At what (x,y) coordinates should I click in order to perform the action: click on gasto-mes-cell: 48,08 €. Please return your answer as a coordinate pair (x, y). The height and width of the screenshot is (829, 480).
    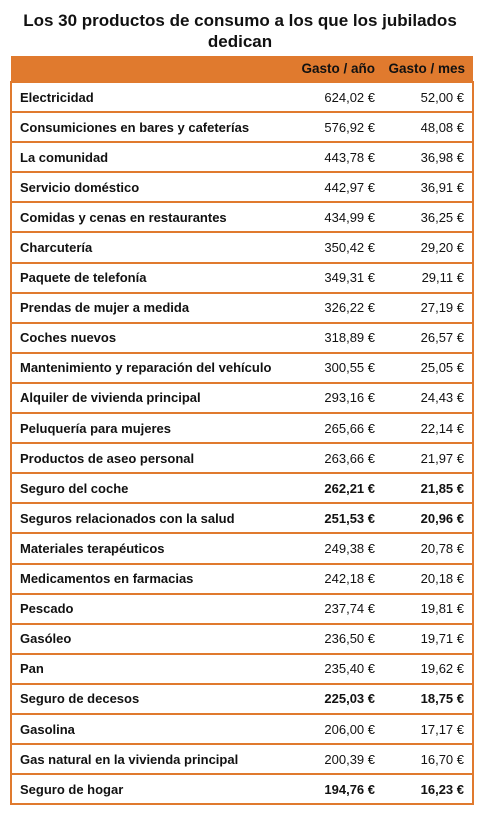
    Looking at the image, I should click on (428, 128).